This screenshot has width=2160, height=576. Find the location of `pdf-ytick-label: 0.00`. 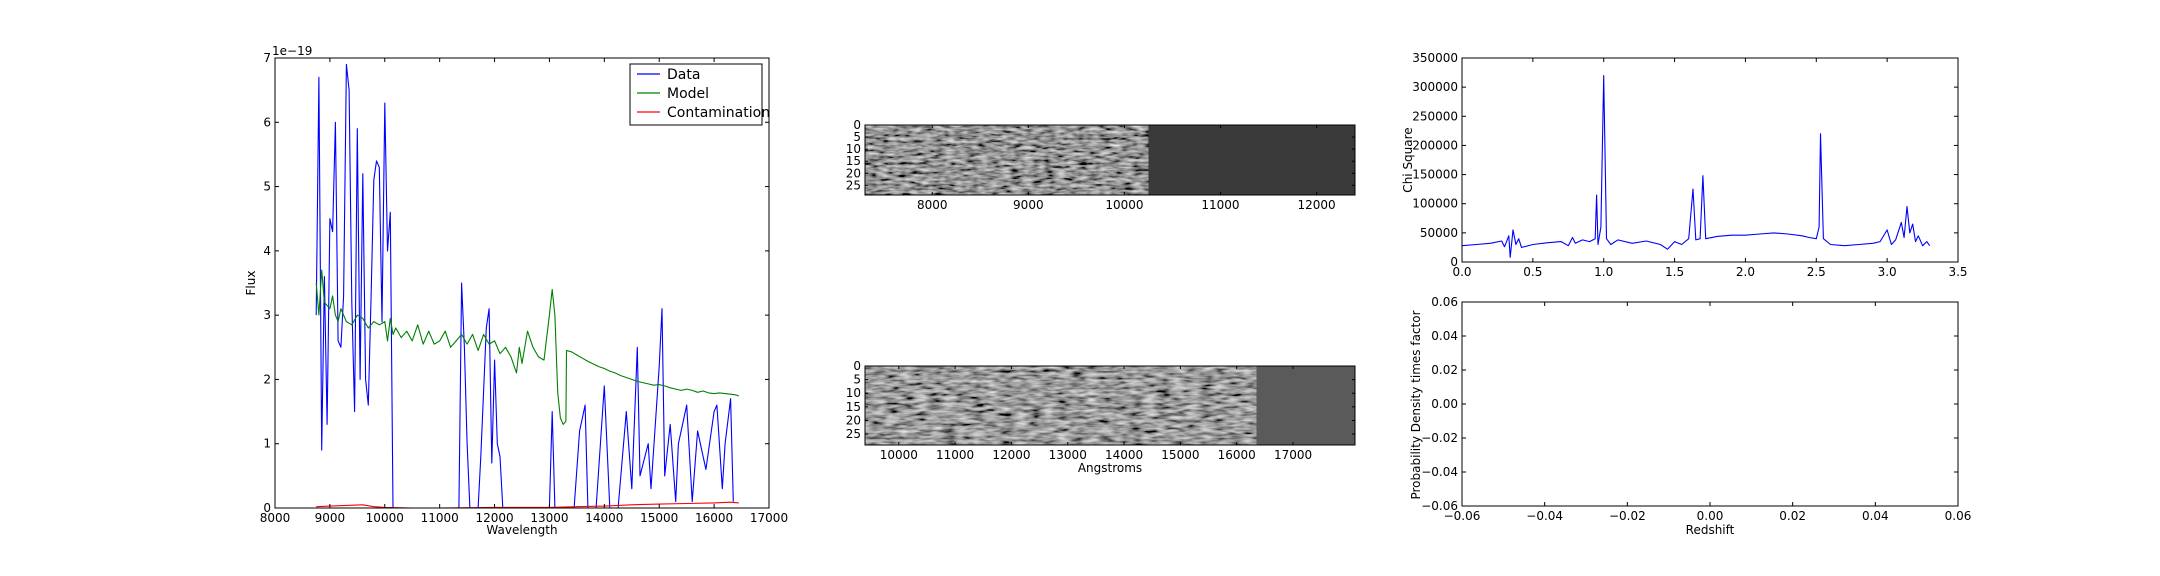

pdf-ytick-label: 0.00 is located at coordinates (1444, 404).